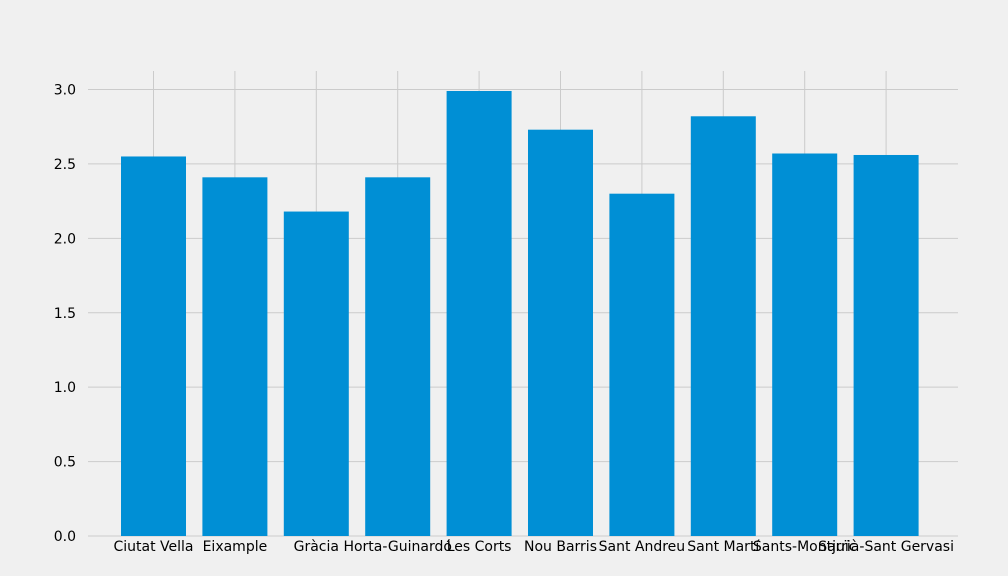 The image size is (1008, 576). What do you see at coordinates (560, 547) in the screenshot?
I see `x-tick-label: Nou Barris` at bounding box center [560, 547].